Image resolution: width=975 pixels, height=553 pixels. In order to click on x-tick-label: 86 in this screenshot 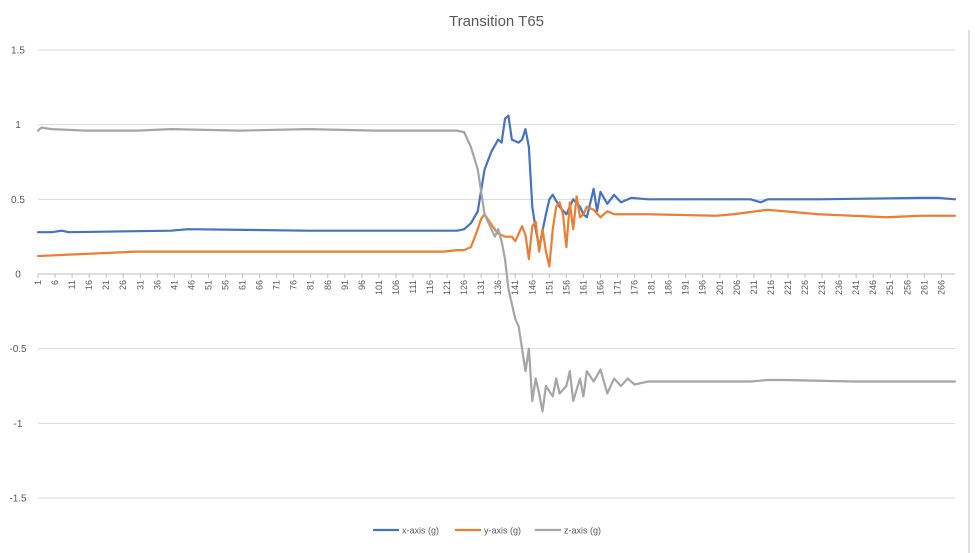, I will do `click(328, 285)`.